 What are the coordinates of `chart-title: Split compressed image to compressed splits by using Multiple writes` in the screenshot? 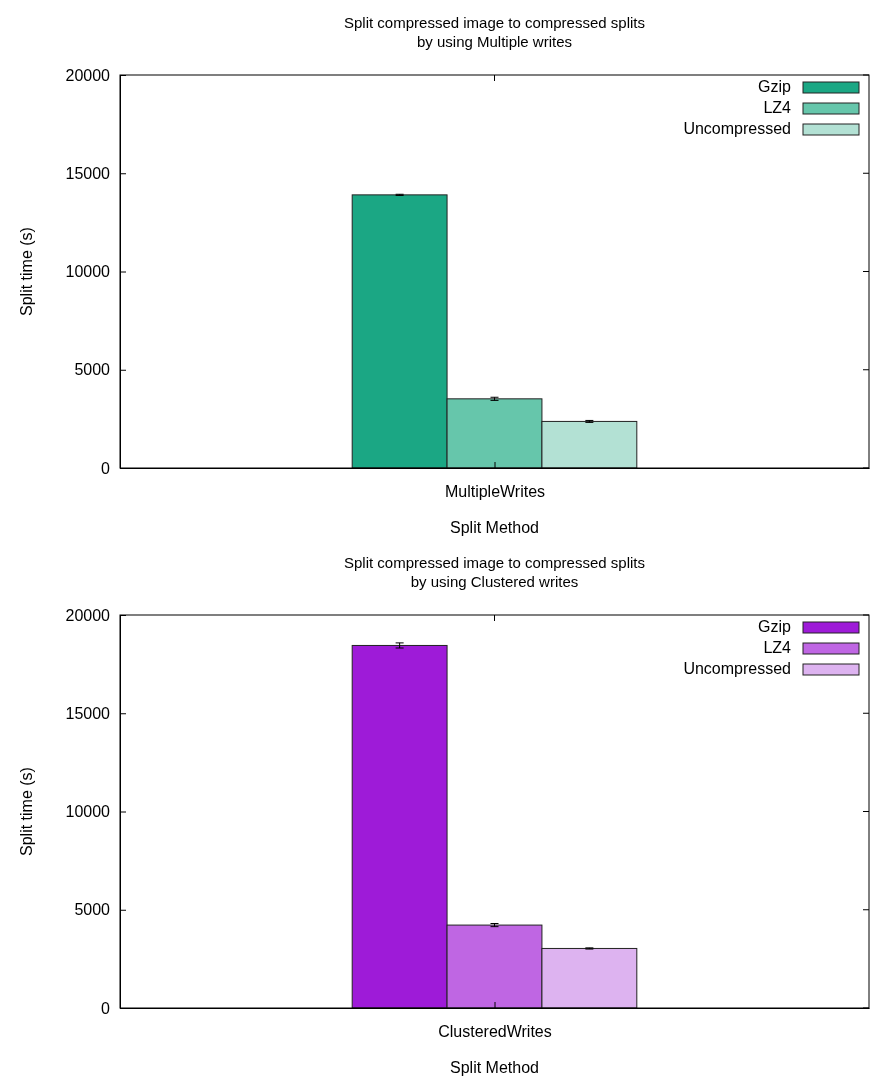 It's located at (494, 32).